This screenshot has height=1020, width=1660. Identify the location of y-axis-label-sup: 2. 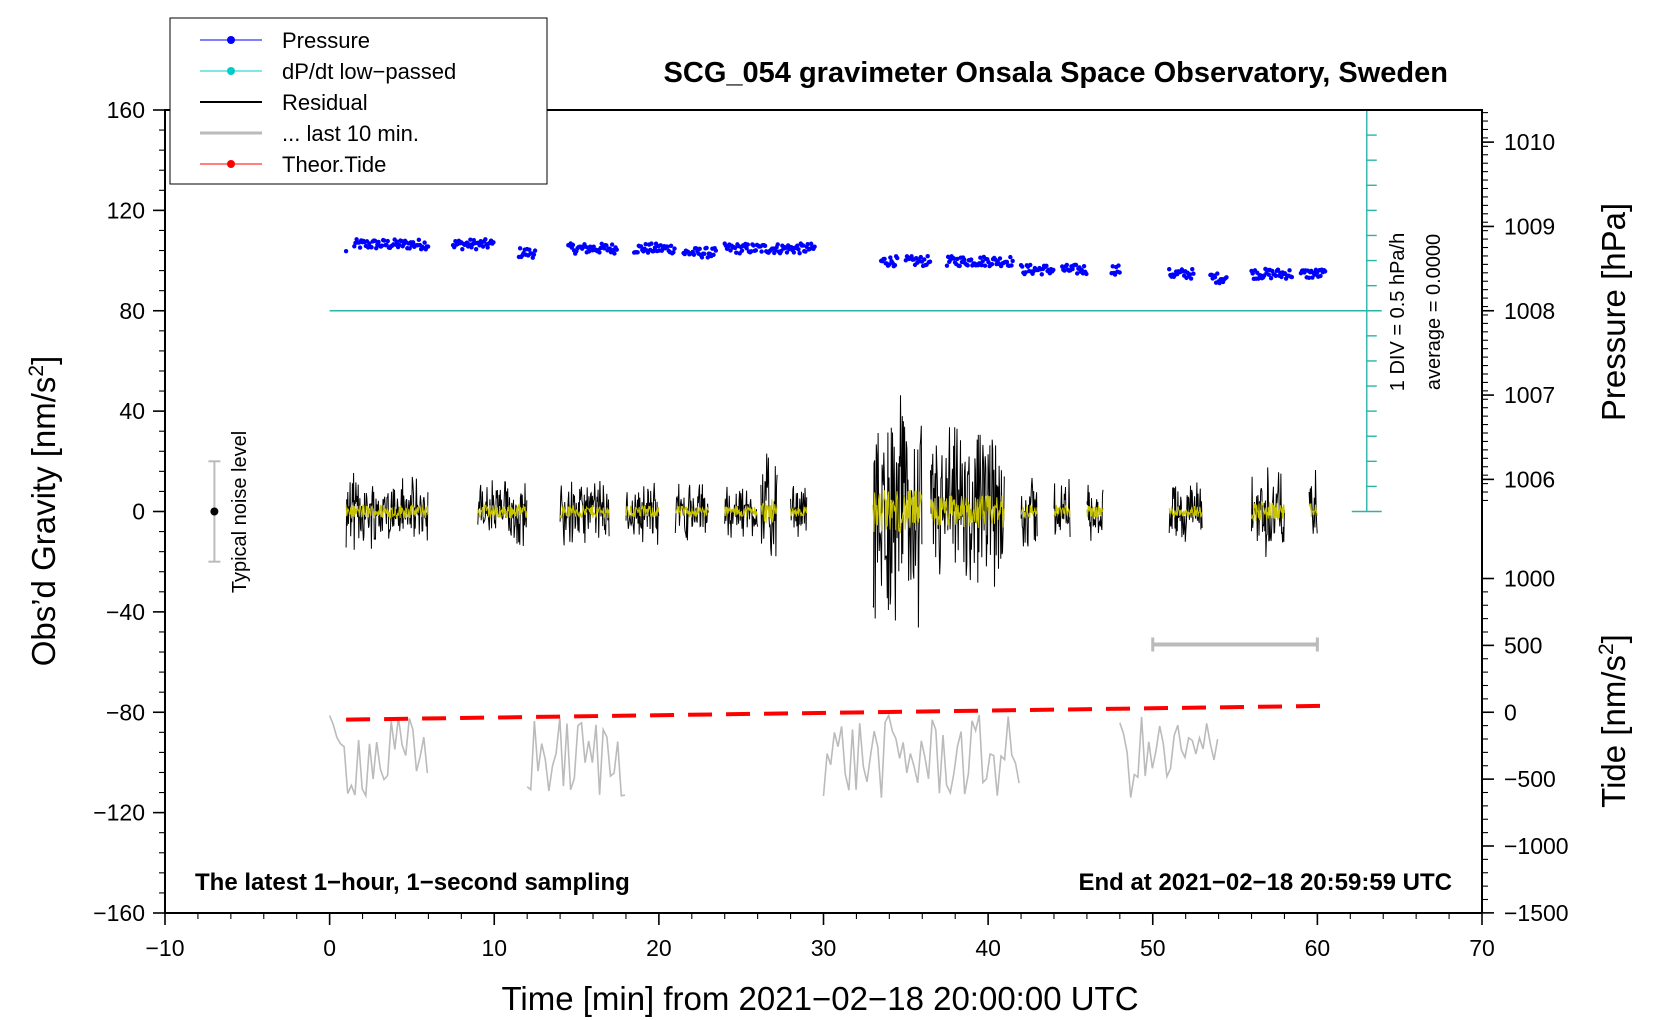
(36, 371).